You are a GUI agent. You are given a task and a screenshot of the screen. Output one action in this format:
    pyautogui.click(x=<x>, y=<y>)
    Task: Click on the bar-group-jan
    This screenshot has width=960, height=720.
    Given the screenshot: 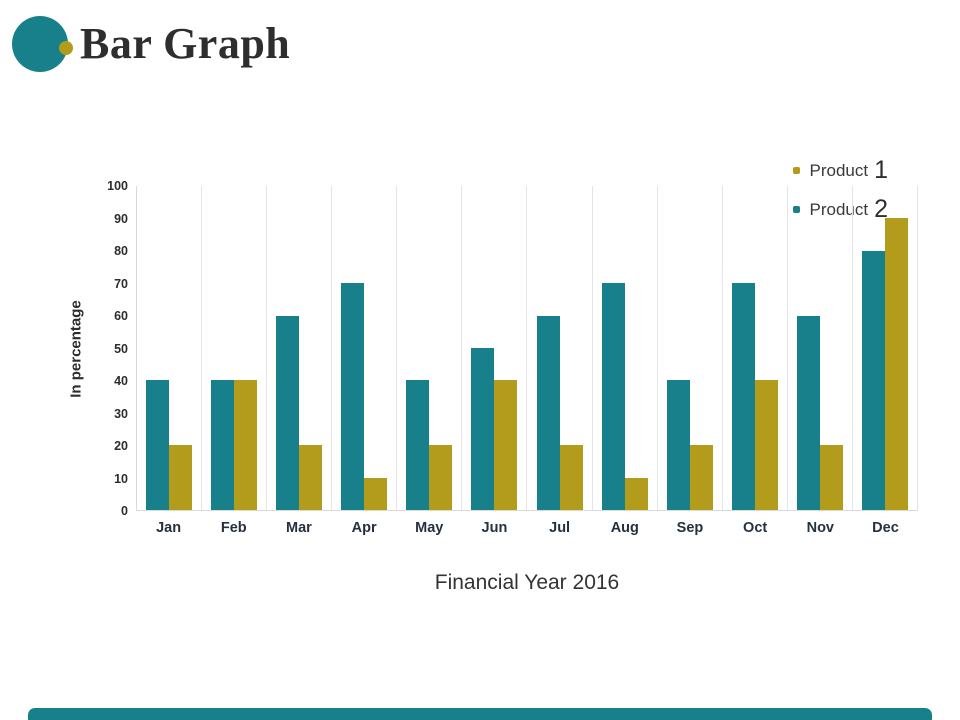 What is the action you would take?
    pyautogui.click(x=170, y=348)
    